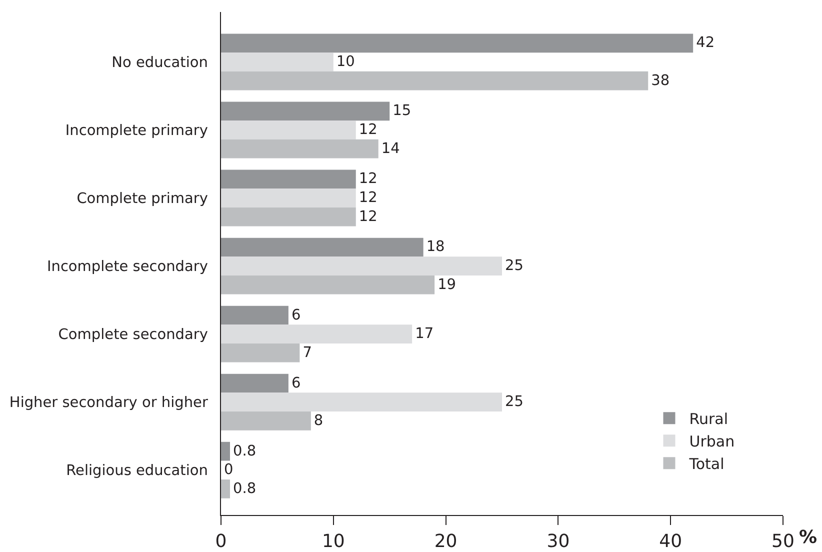  Describe the element at coordinates (706, 463) in the screenshot. I see `legend-label: Total` at that location.